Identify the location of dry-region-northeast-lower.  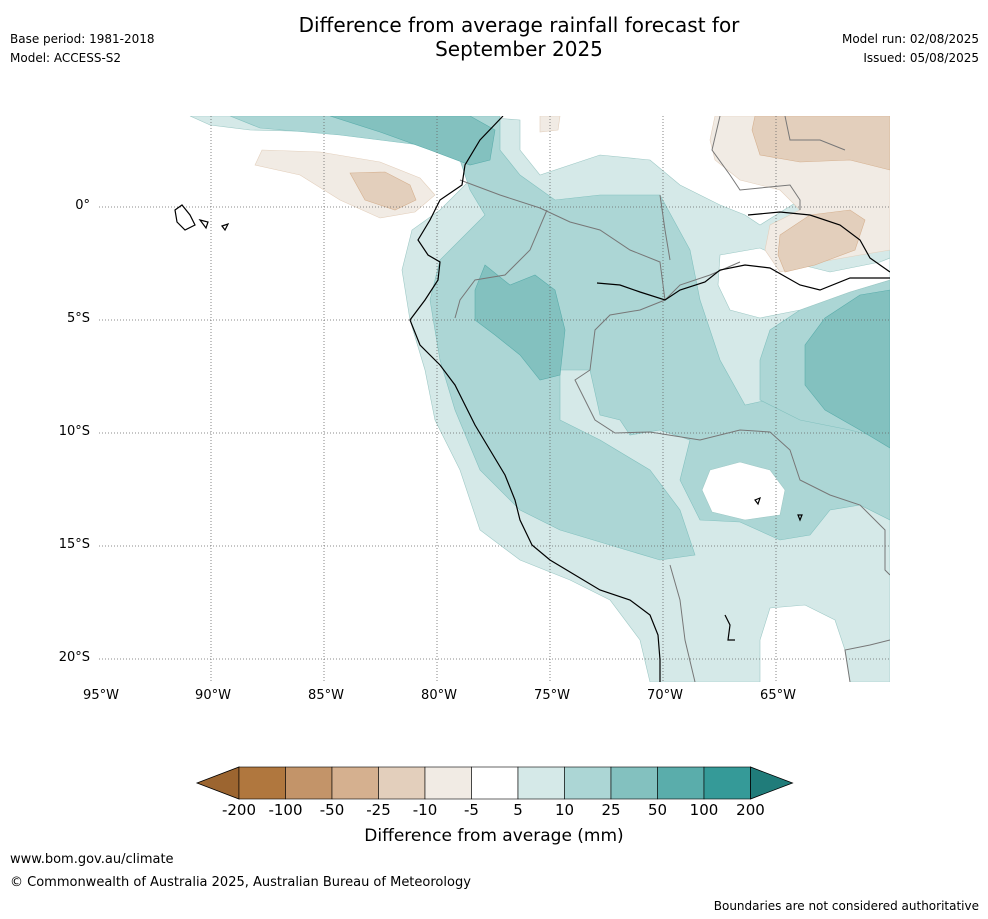
(821, 241).